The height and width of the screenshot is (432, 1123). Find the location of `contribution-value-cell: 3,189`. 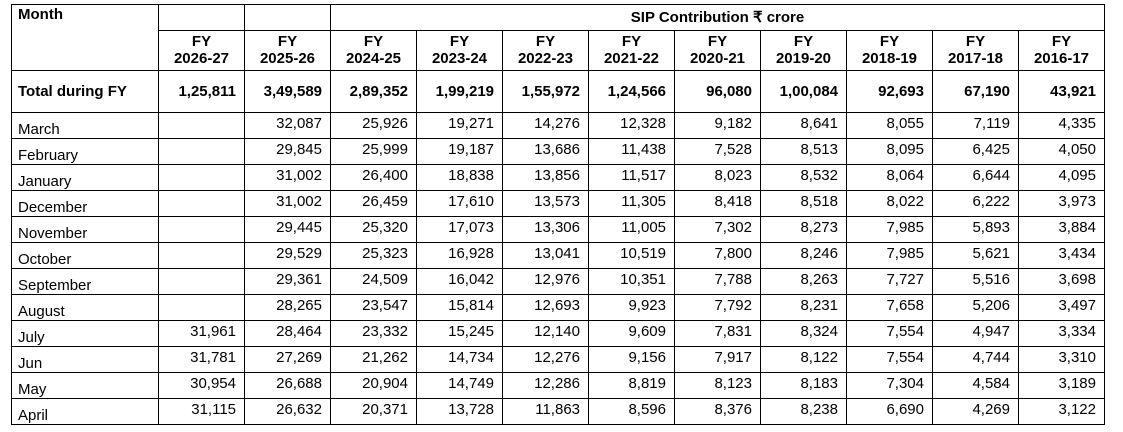

contribution-value-cell: 3,189 is located at coordinates (1061, 385).